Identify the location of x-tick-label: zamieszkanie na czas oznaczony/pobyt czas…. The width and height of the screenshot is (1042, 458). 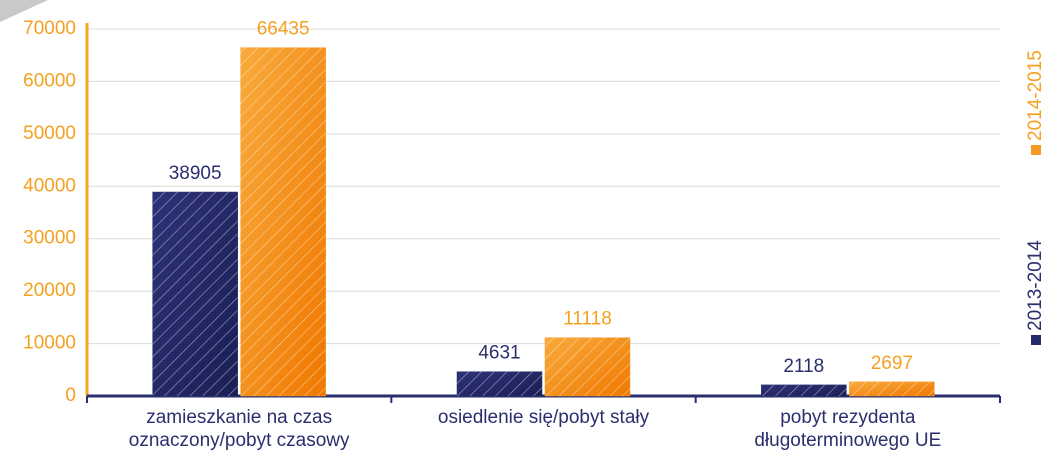
(239, 429).